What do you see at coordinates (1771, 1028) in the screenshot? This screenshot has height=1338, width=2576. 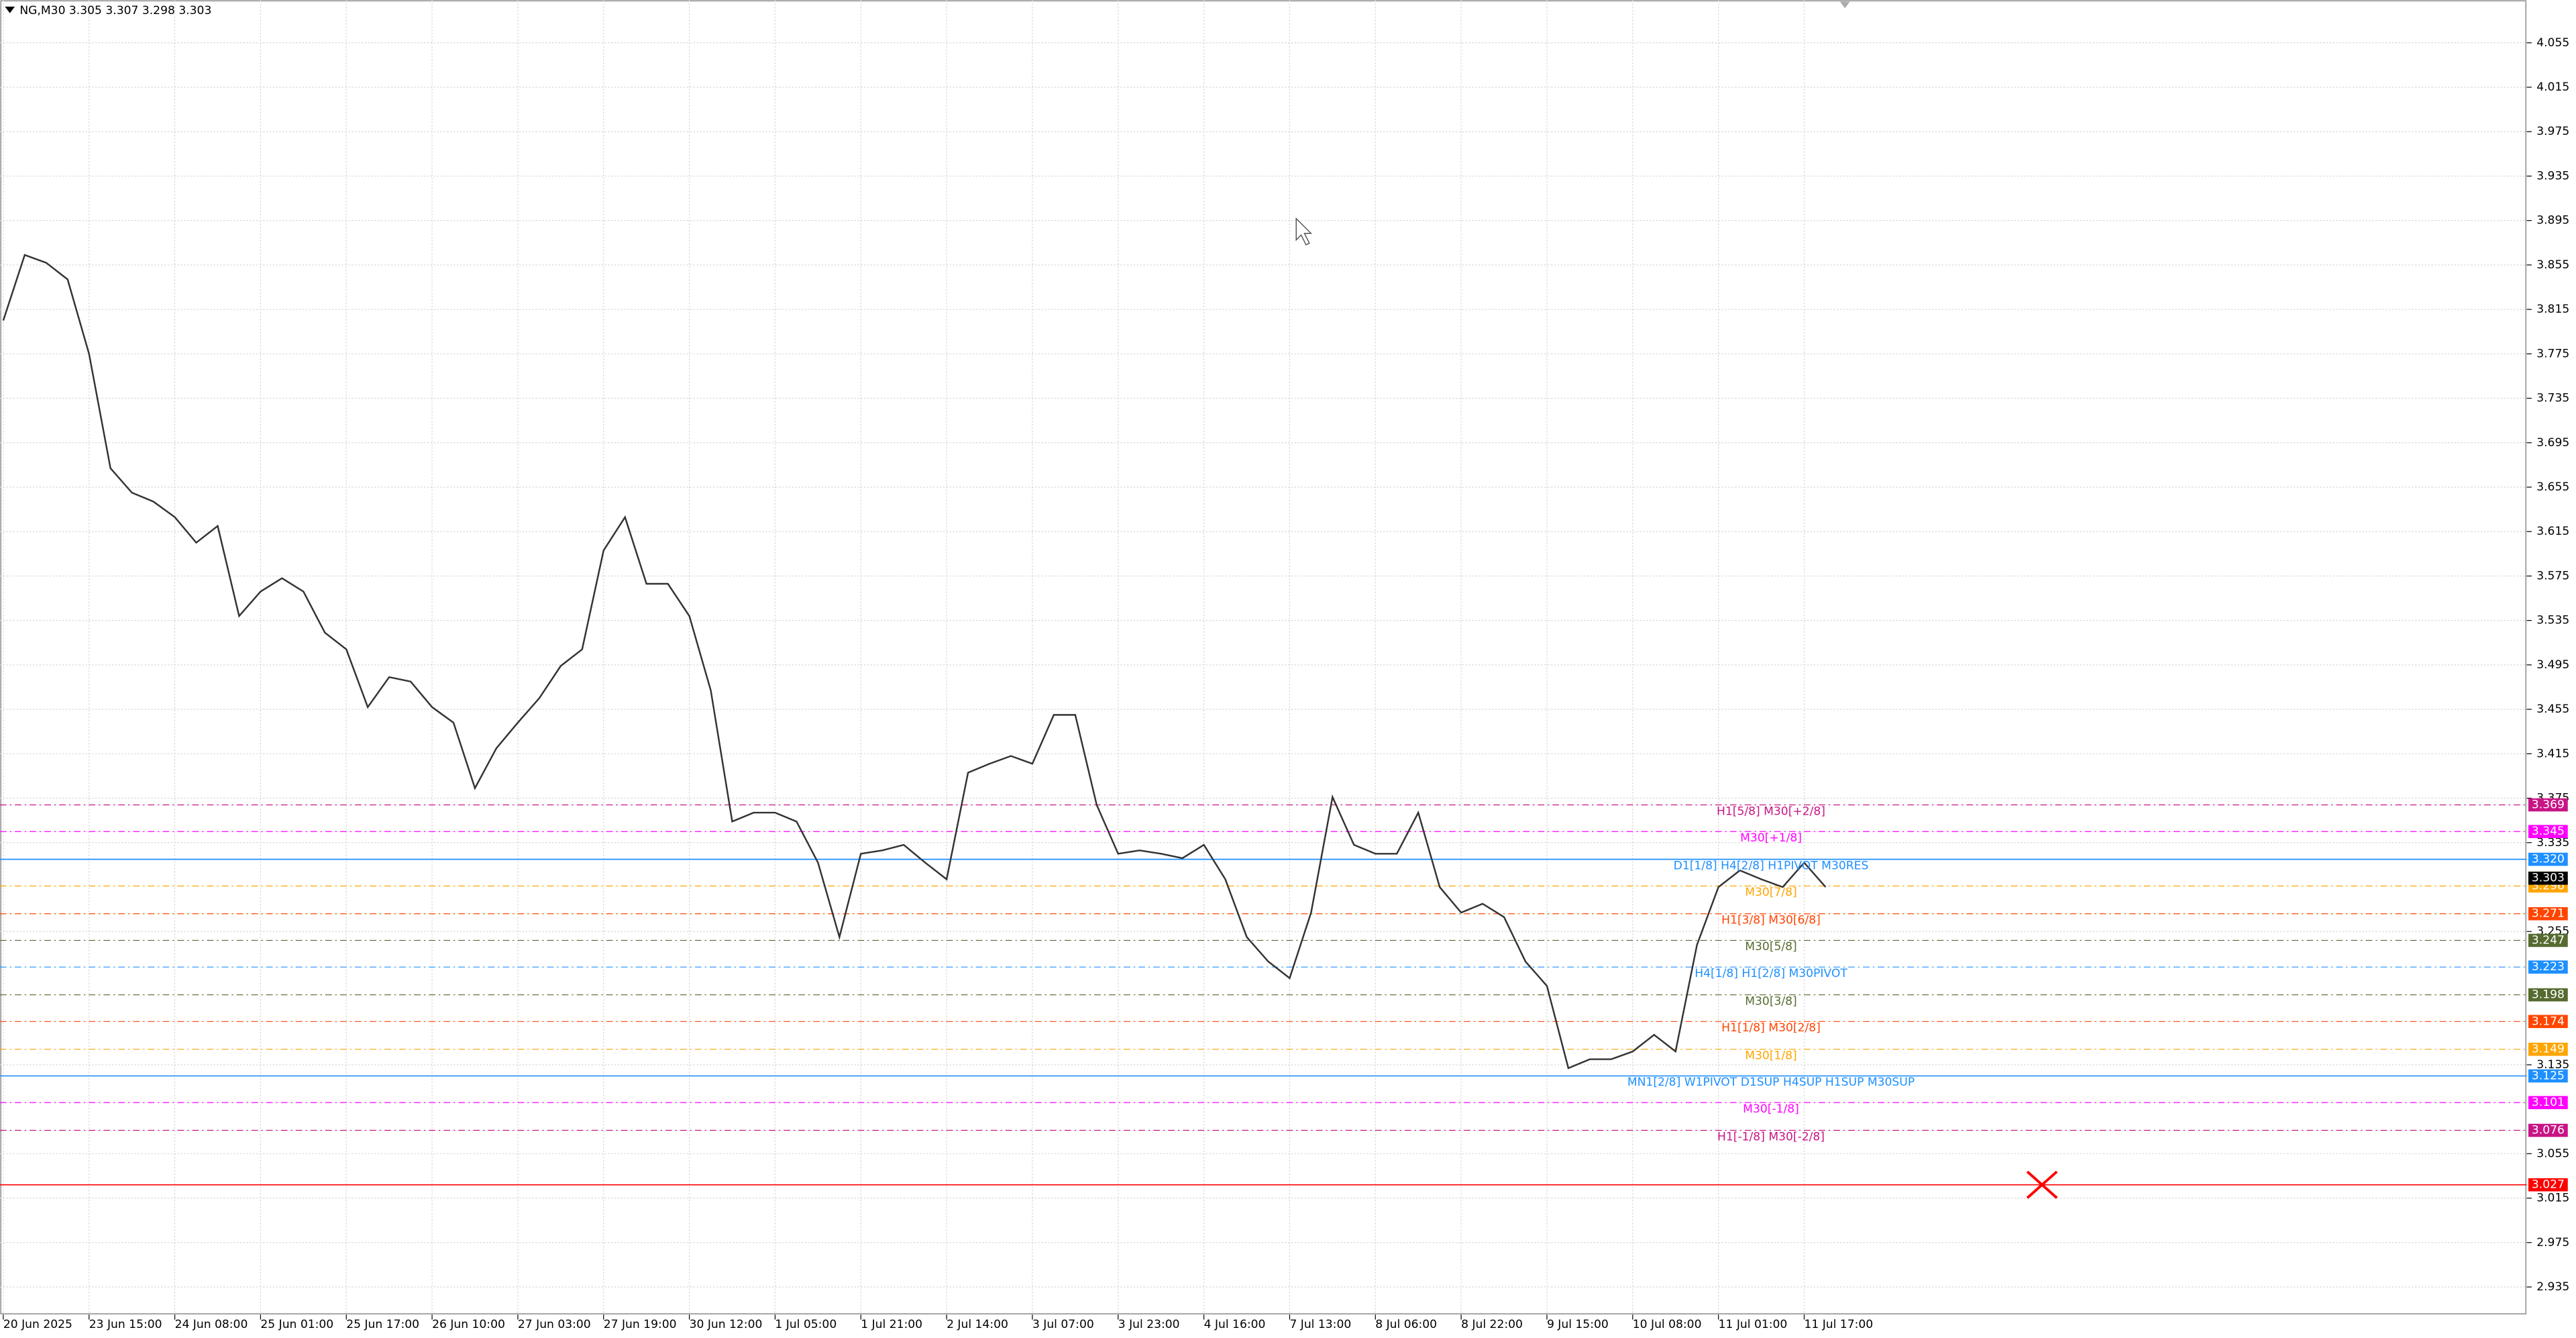 I see `level-label: H1[1/8] M30[2/8]` at bounding box center [1771, 1028].